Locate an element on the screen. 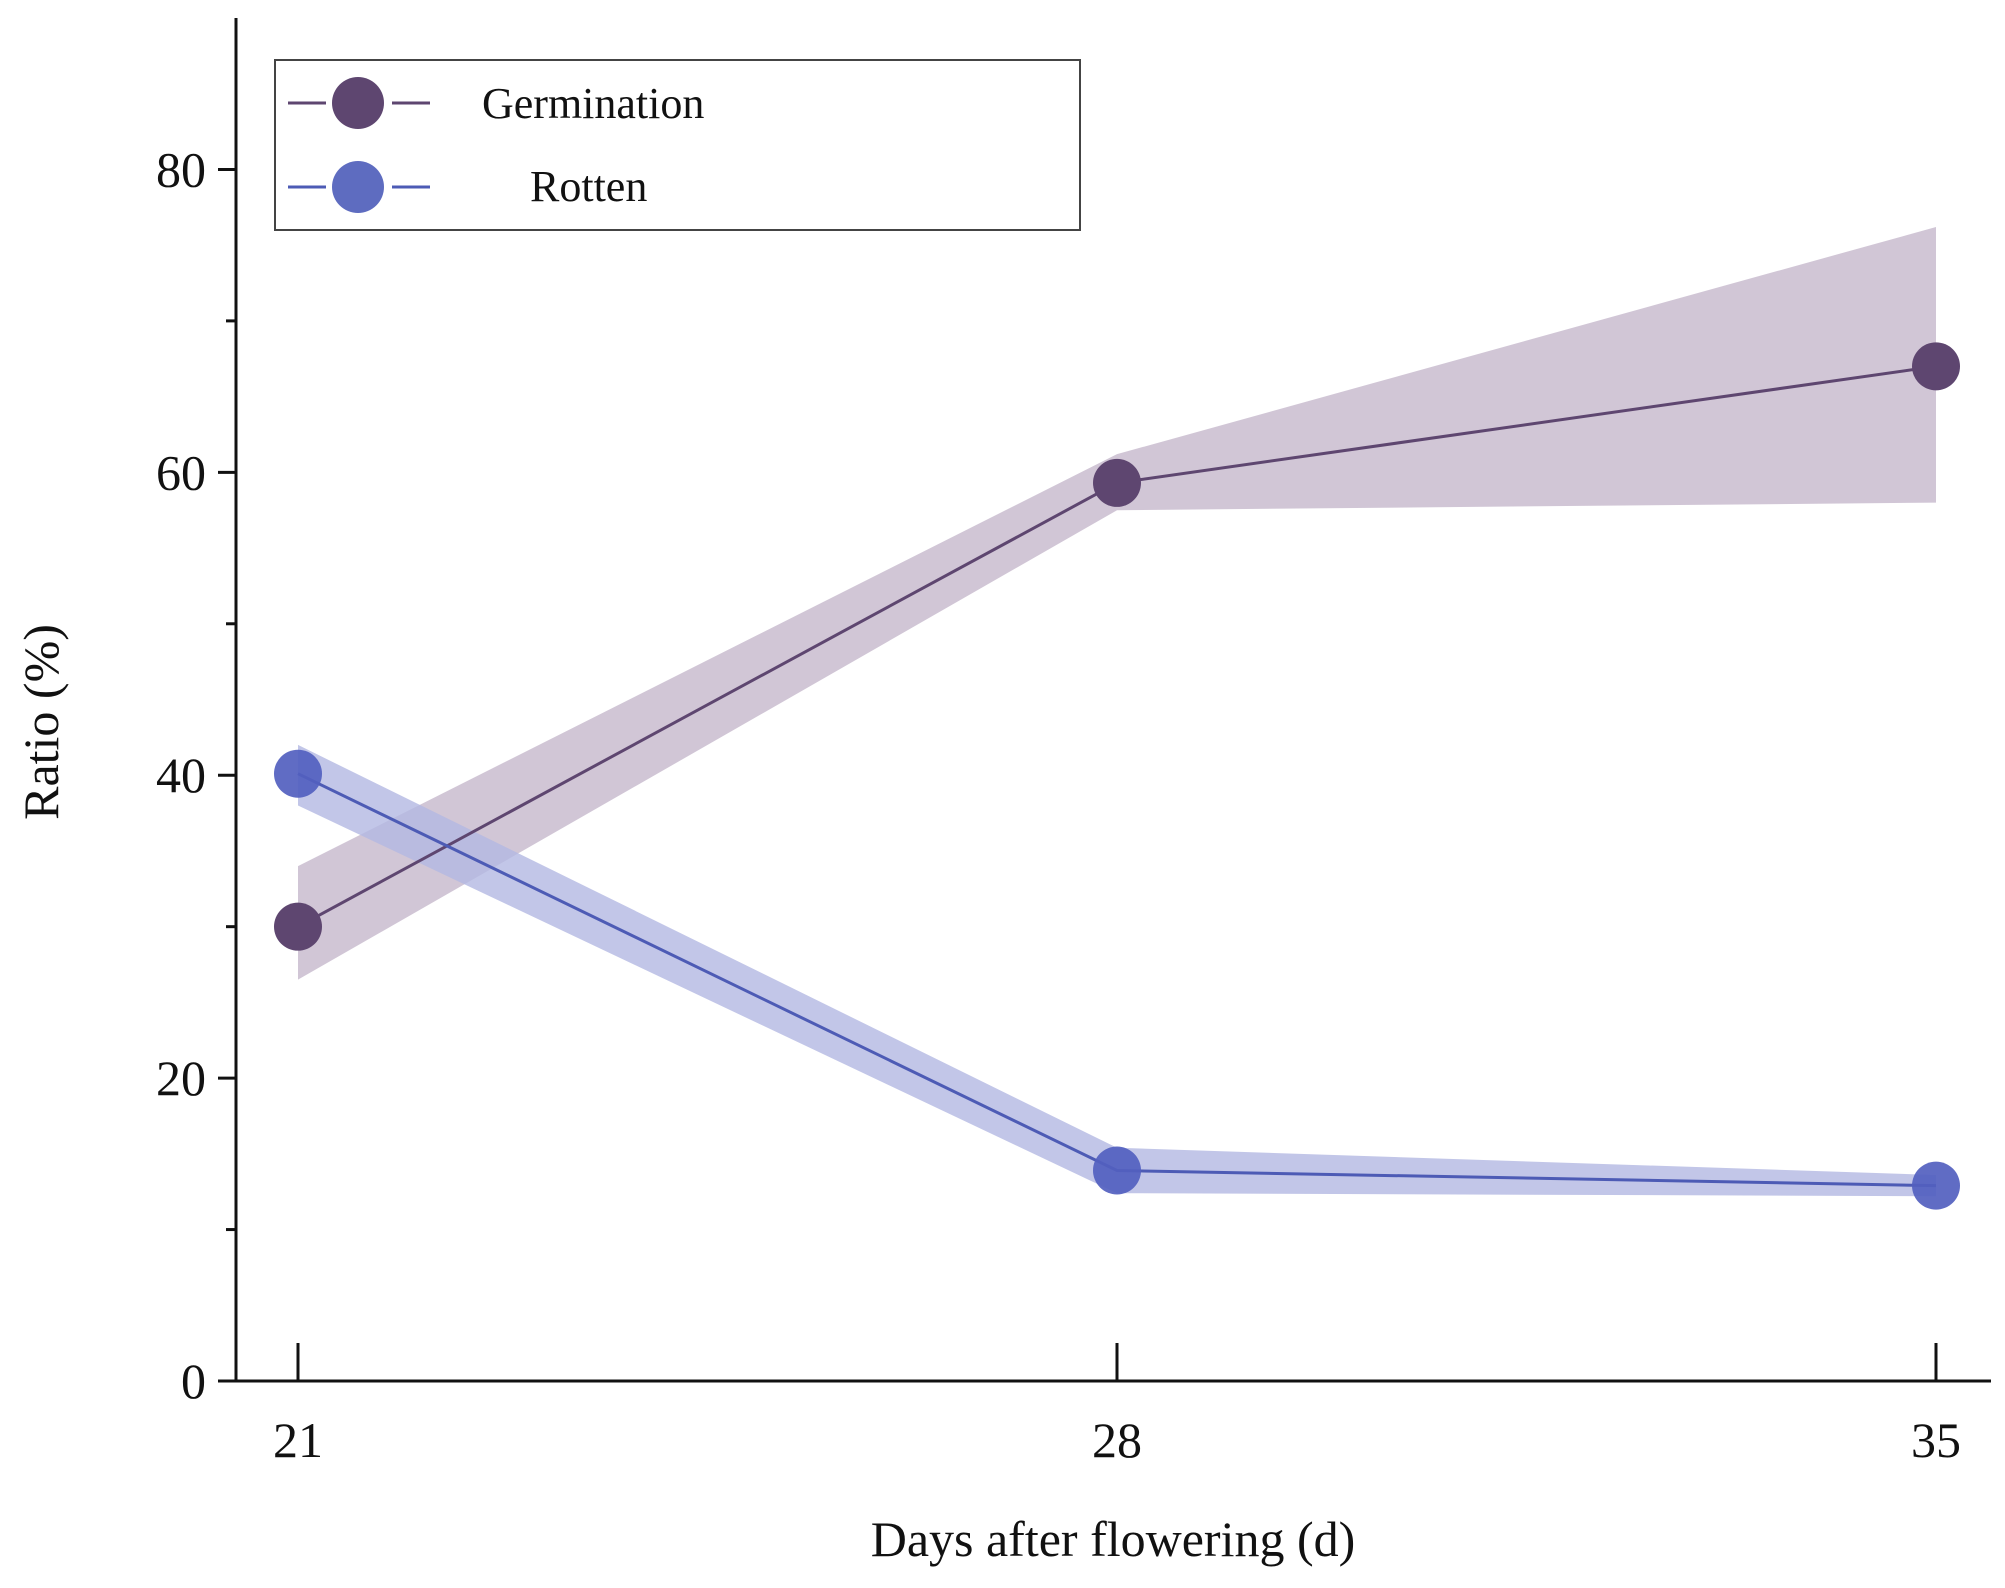  legend-label-rotten: Rotten is located at coordinates (588, 186).